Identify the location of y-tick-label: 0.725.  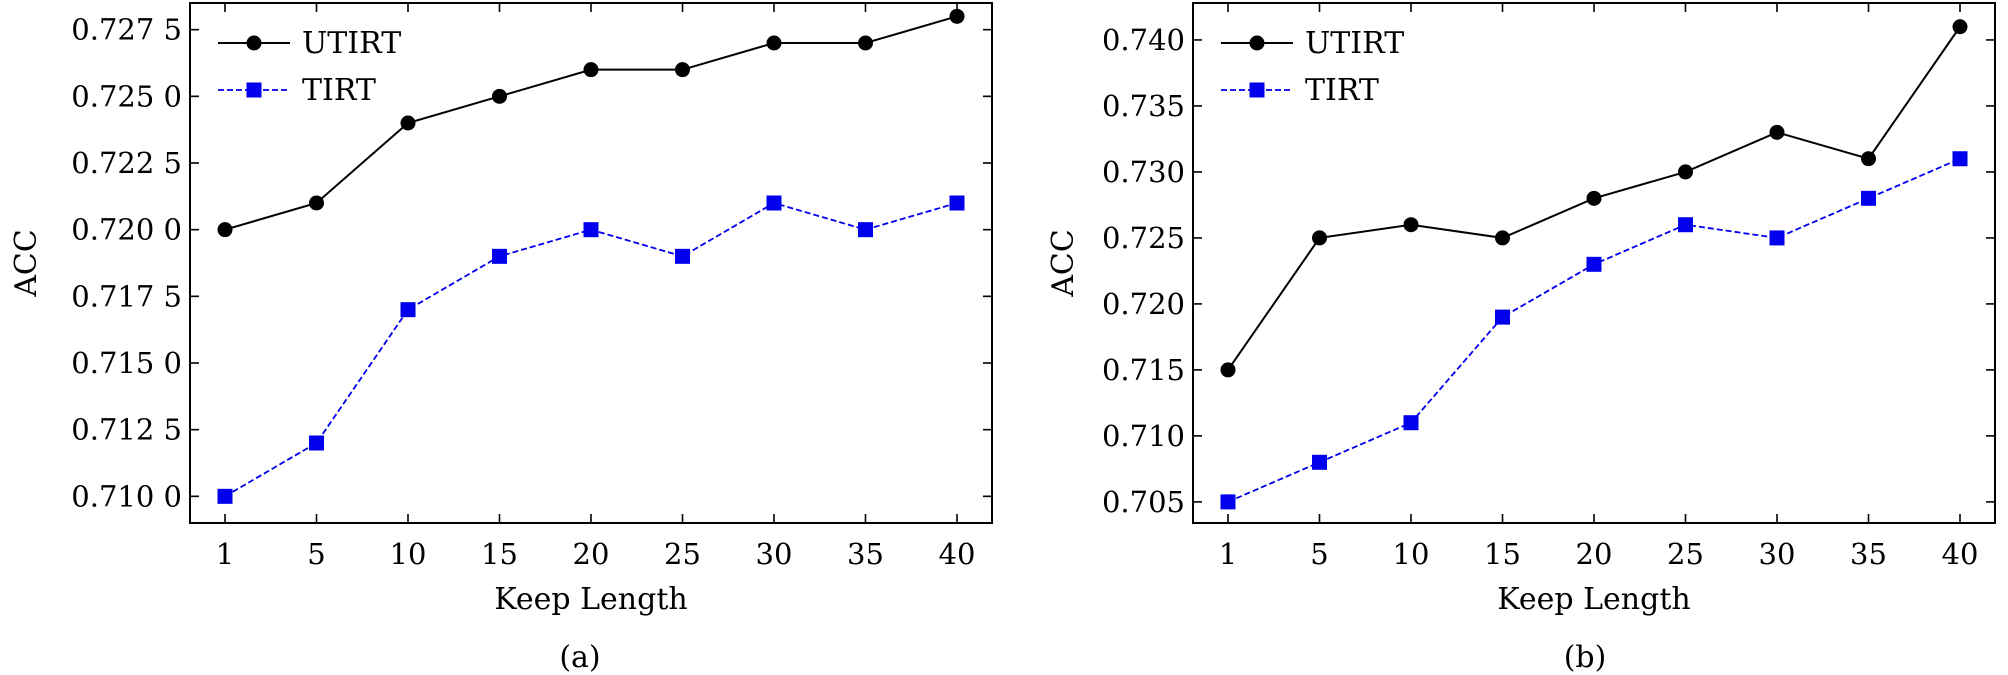
(1143, 238).